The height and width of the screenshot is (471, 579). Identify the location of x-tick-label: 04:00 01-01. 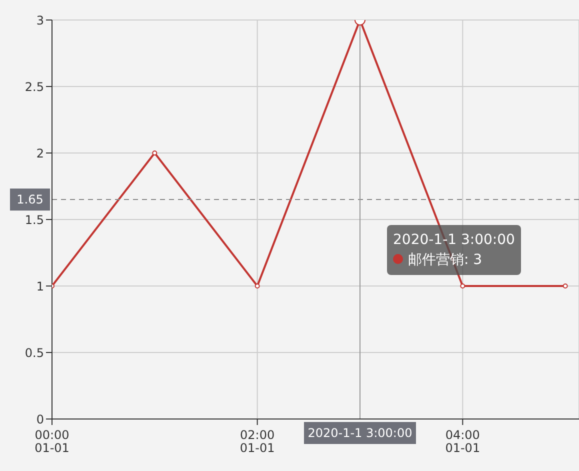
(462, 441).